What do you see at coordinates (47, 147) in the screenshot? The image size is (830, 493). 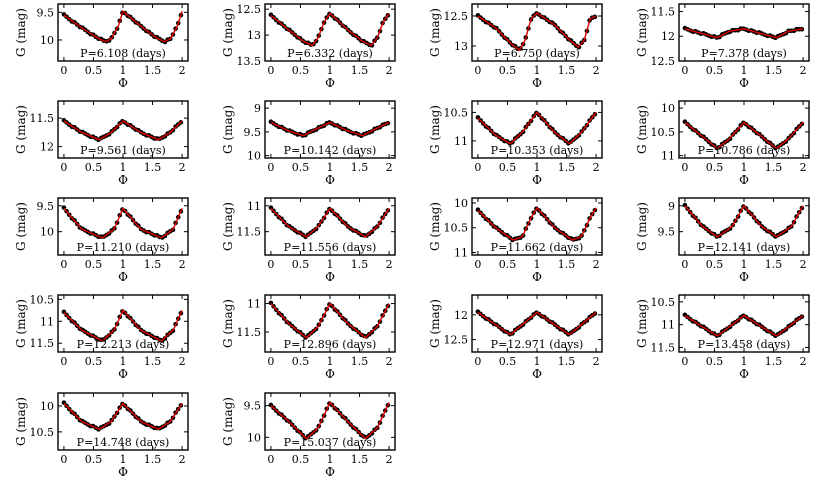 I see `y-tick-label: 12` at bounding box center [47, 147].